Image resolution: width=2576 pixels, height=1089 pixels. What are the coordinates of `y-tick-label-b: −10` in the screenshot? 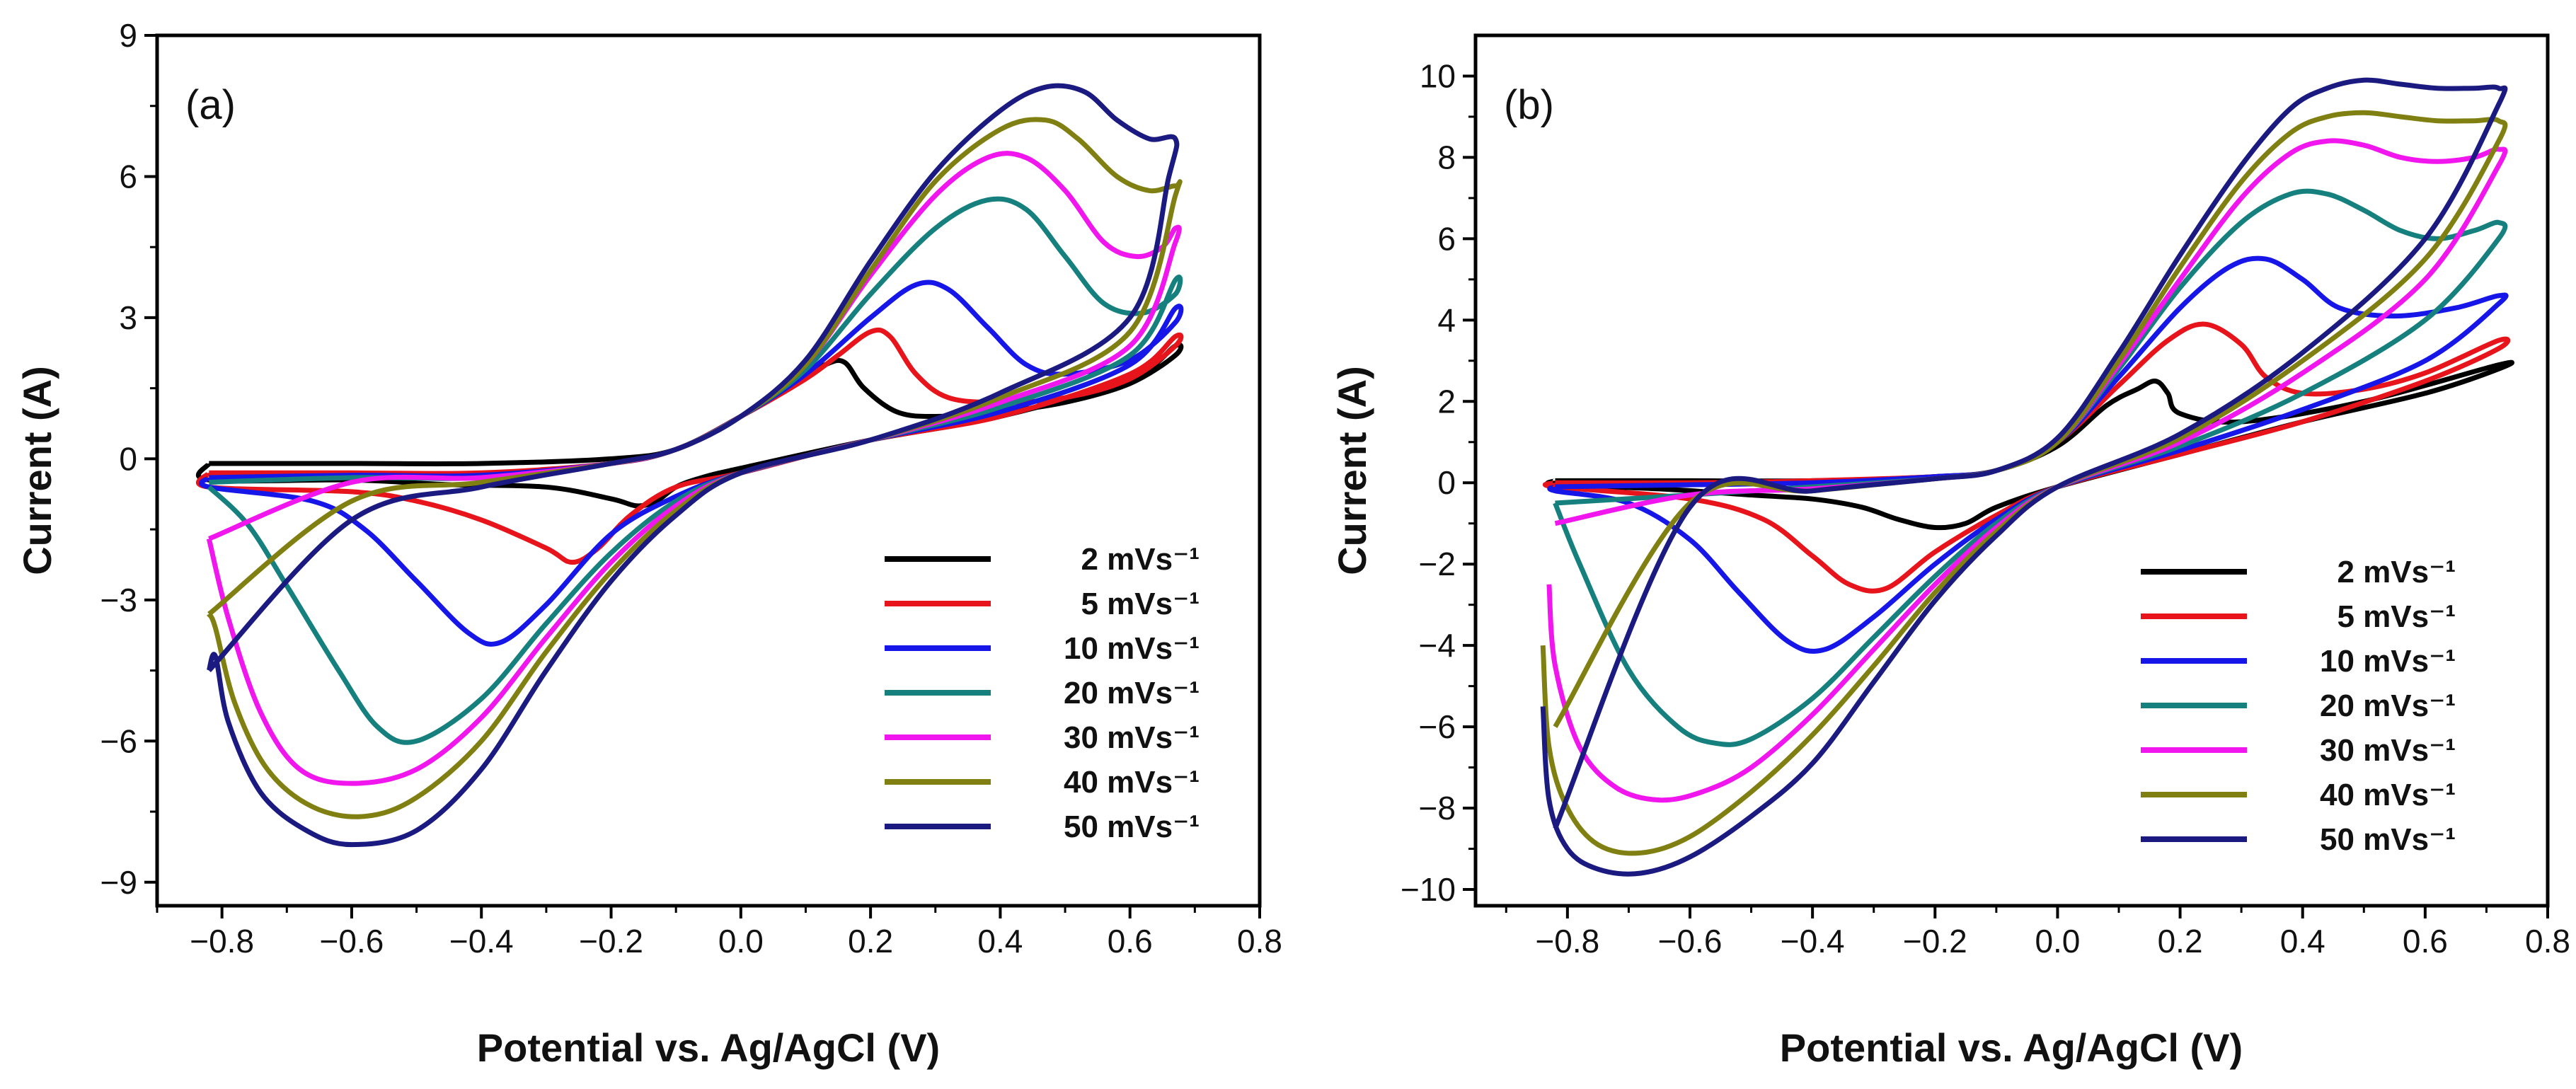 It's located at (1429, 889).